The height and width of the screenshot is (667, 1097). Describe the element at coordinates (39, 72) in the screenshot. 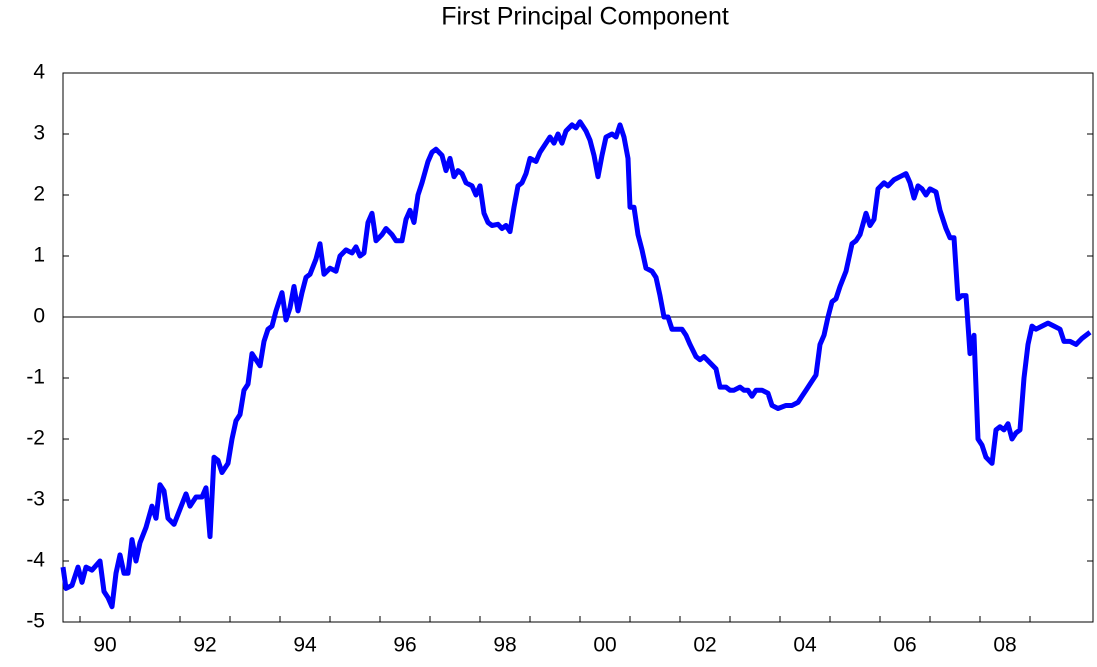

I see `y-tick-label: 4` at that location.